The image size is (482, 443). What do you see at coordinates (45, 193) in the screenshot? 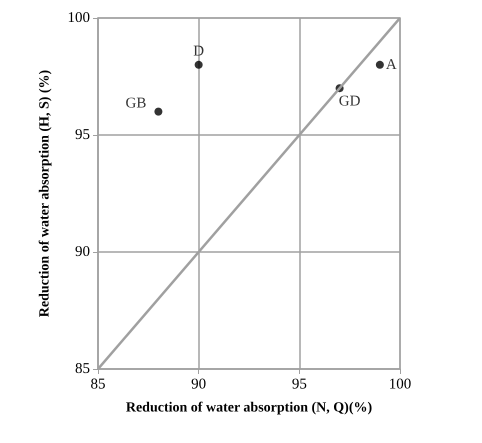
I see `y-axis-title: Reduction of water absorption (H, S) (%)` at bounding box center [45, 193].